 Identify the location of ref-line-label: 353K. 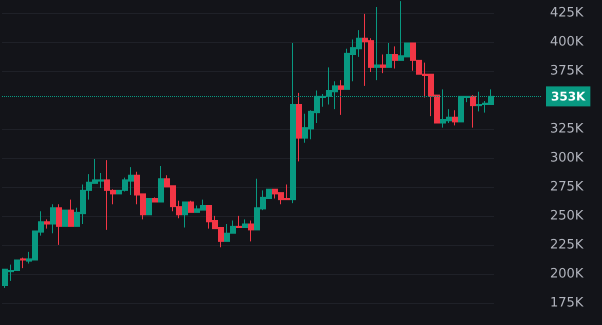
(568, 96).